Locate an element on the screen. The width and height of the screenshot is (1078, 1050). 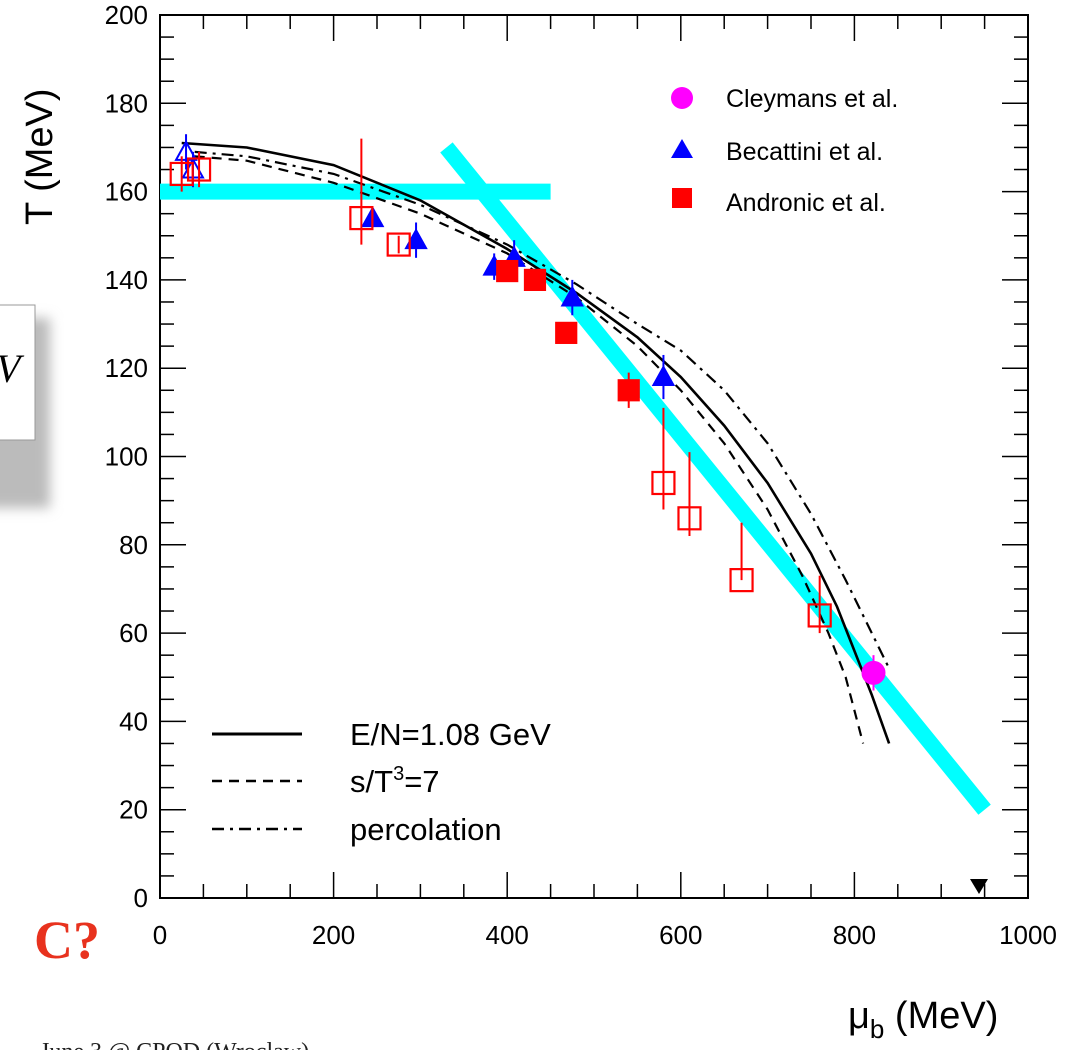
legend-label-st3: s/T3=7 is located at coordinates (395, 781).